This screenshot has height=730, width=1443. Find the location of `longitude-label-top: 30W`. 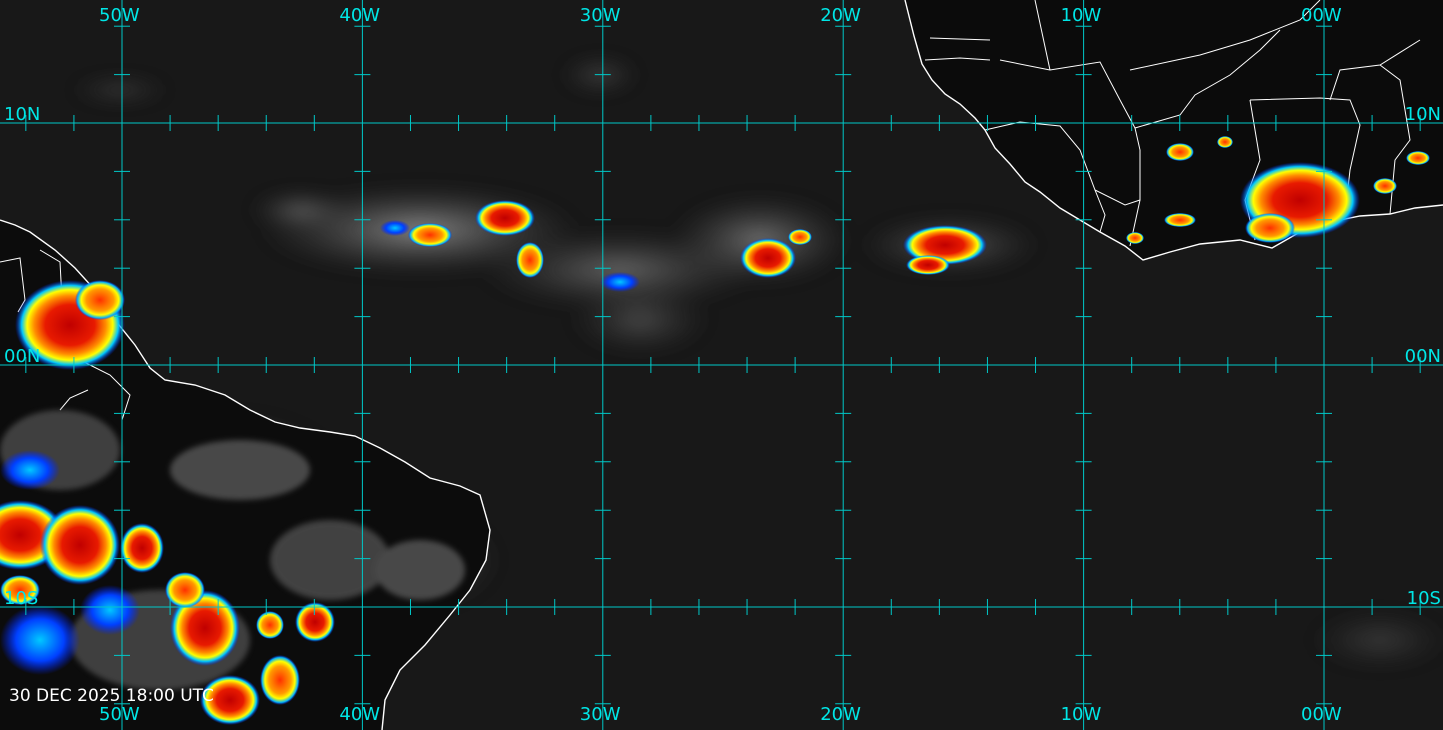

longitude-label-top: 30W is located at coordinates (600, 15).